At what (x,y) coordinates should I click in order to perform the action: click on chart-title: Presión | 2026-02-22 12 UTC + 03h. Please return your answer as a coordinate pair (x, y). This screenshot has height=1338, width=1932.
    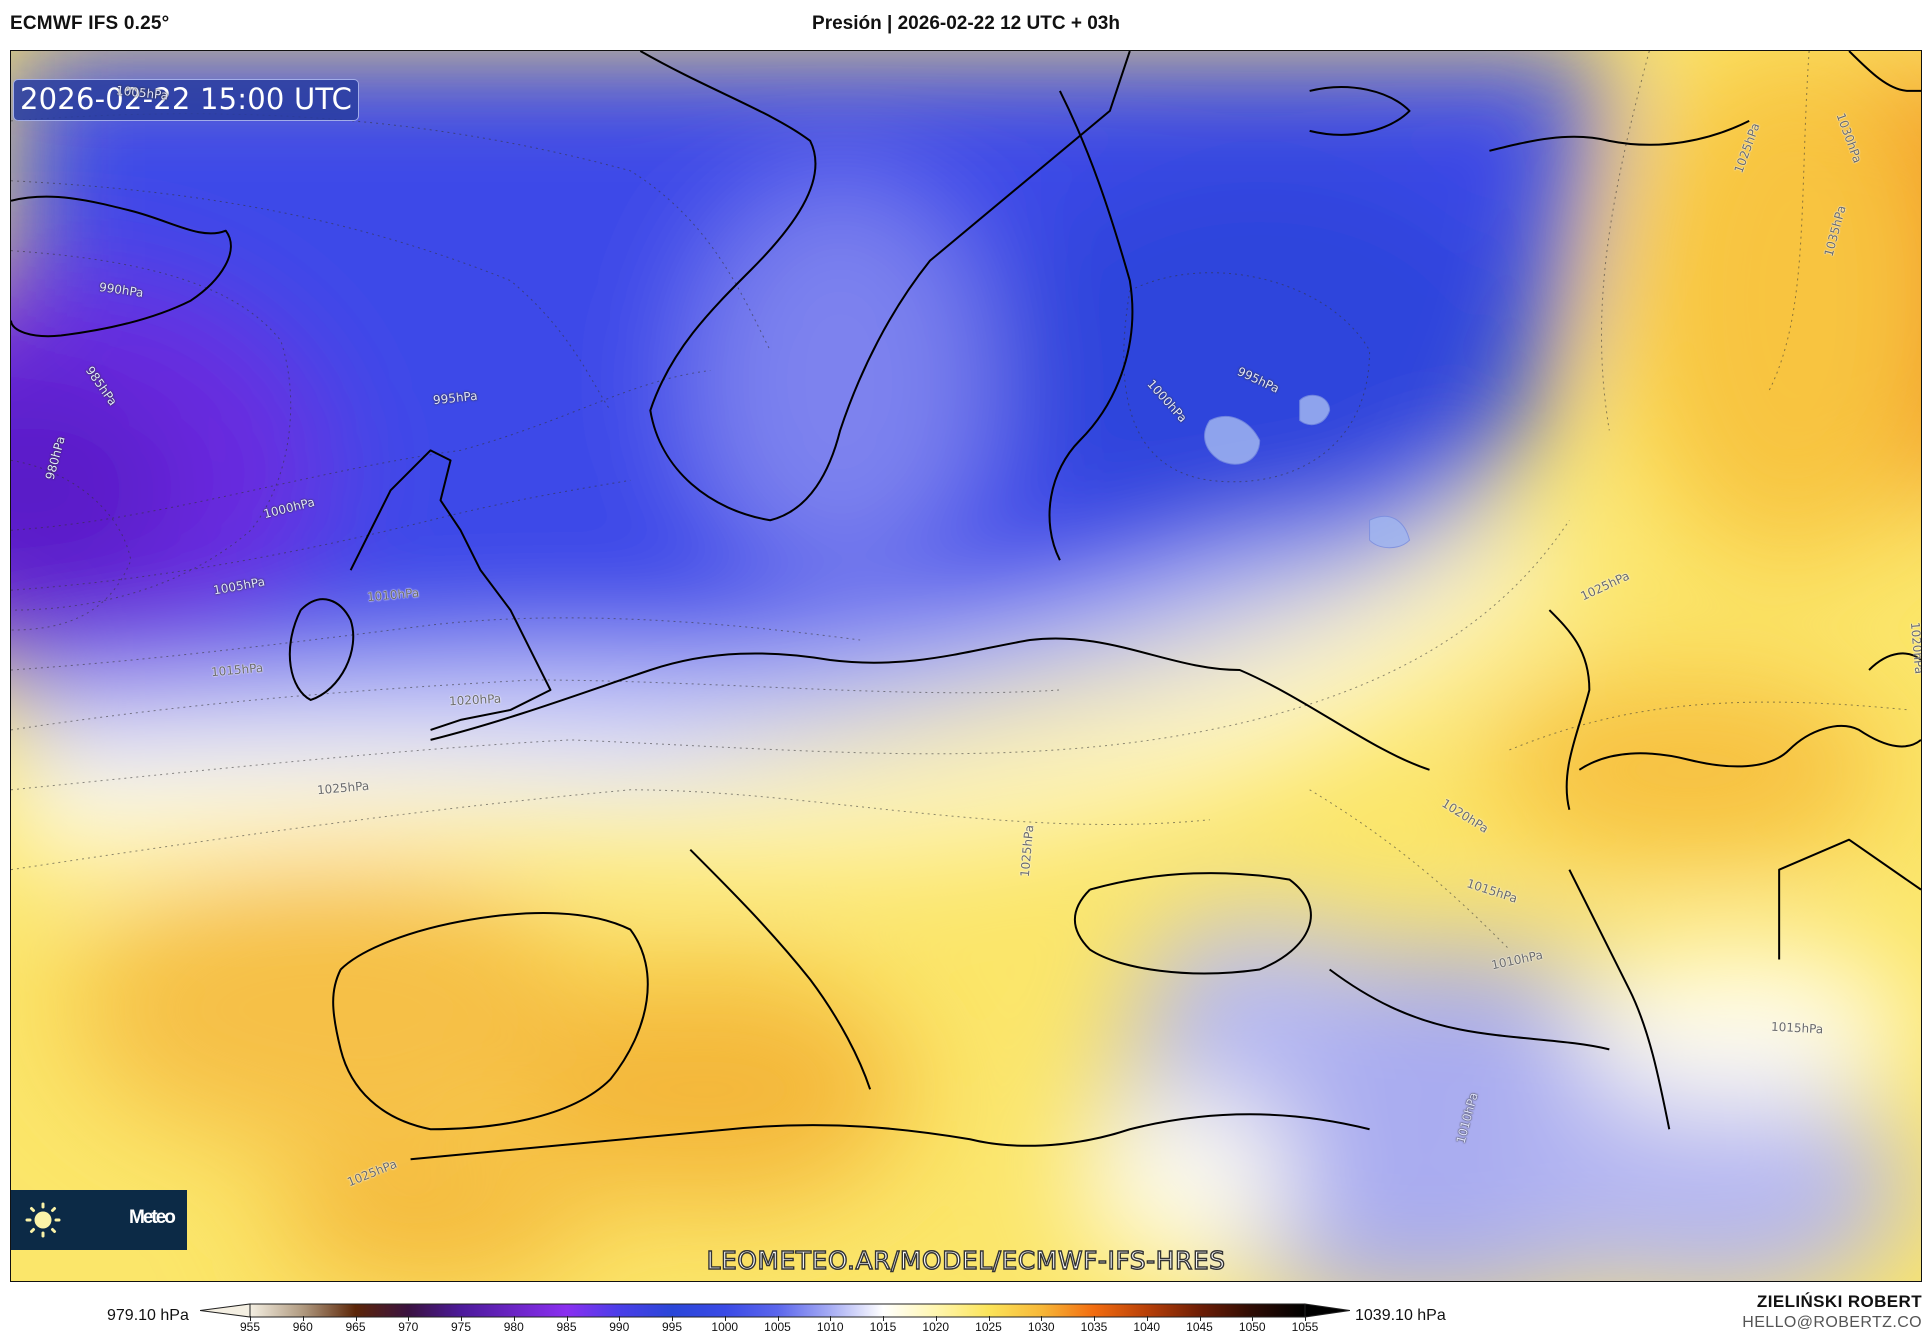
    Looking at the image, I should click on (966, 23).